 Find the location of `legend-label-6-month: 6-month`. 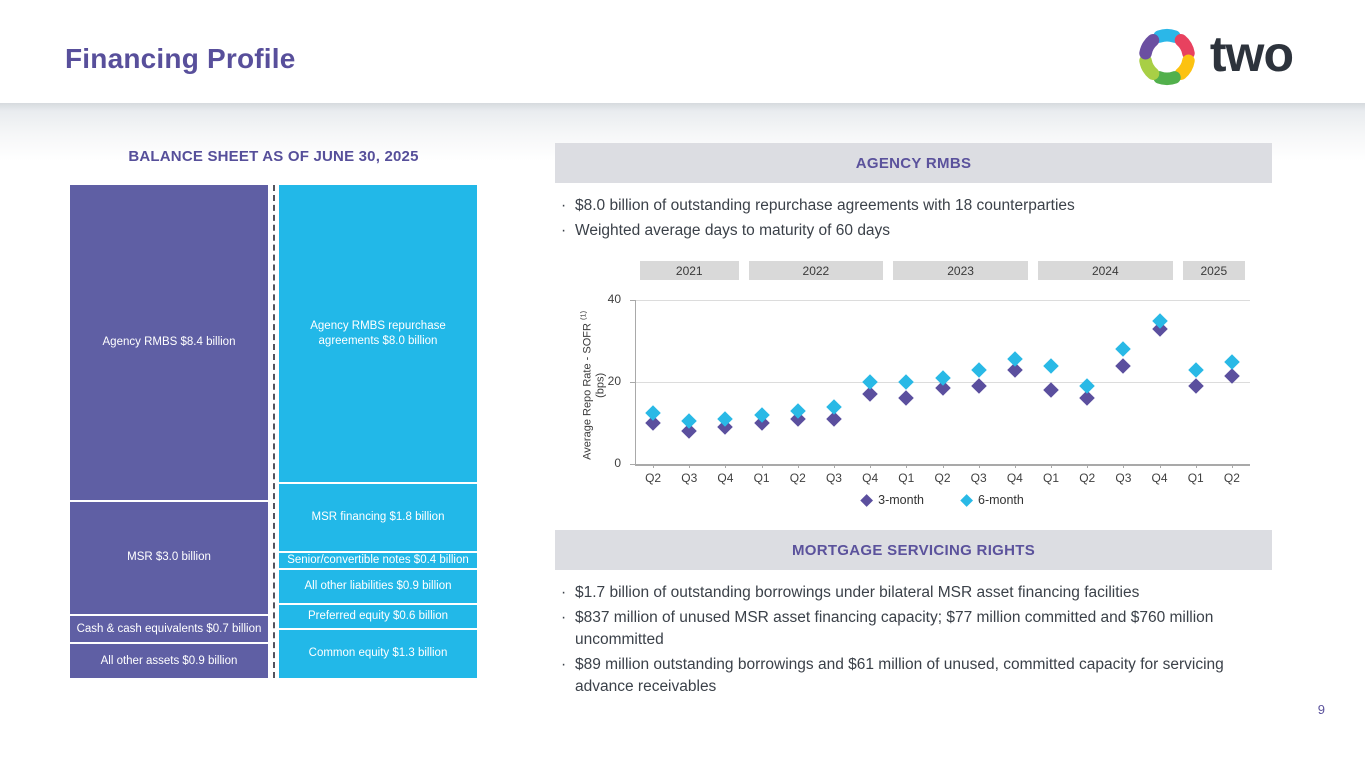

legend-label-6-month: 6-month is located at coordinates (1001, 500).